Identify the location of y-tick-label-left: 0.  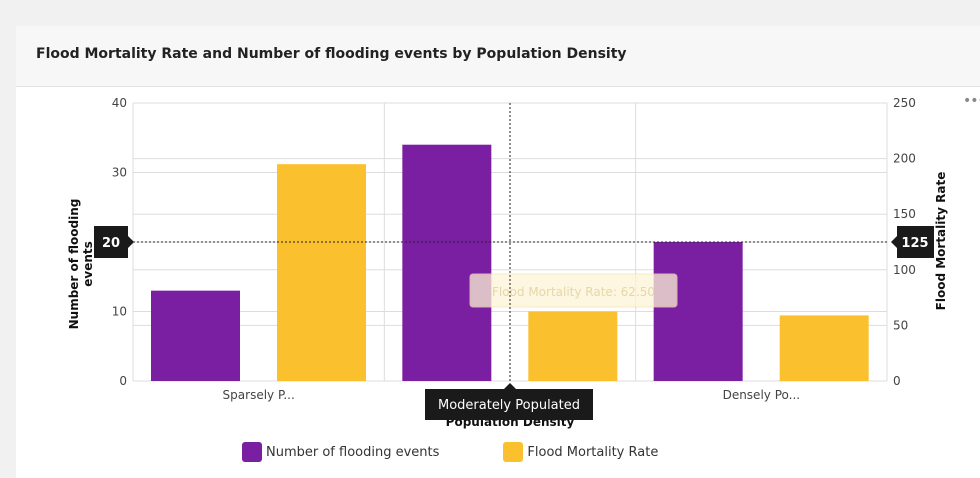
(123, 381).